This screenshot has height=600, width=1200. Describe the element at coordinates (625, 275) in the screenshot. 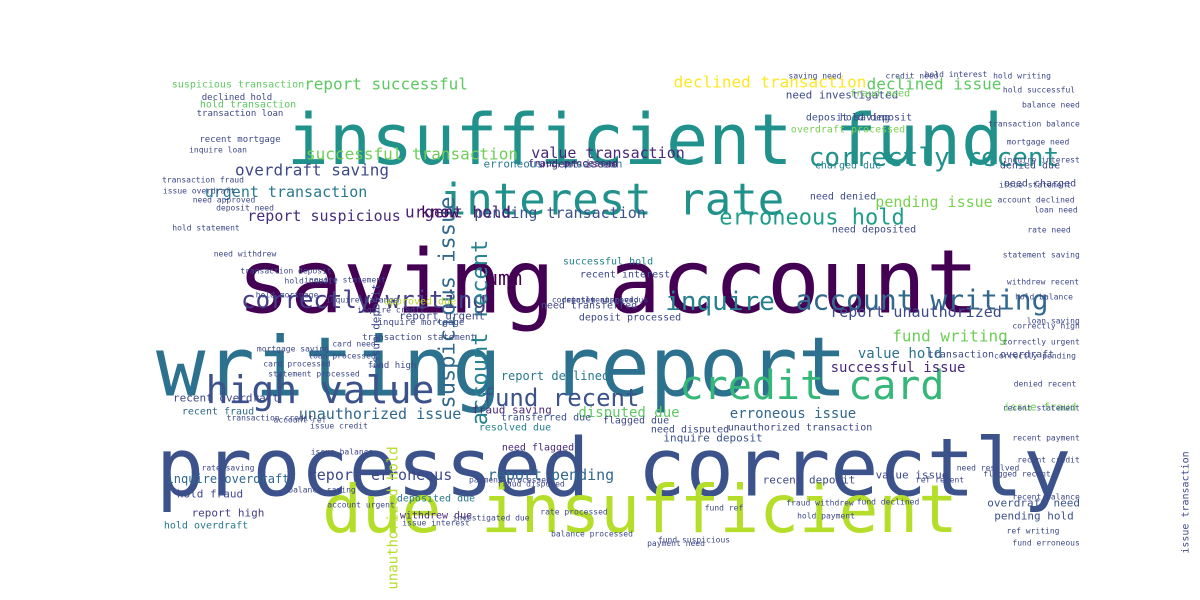

I see `word-recent-interest: recent interest` at that location.